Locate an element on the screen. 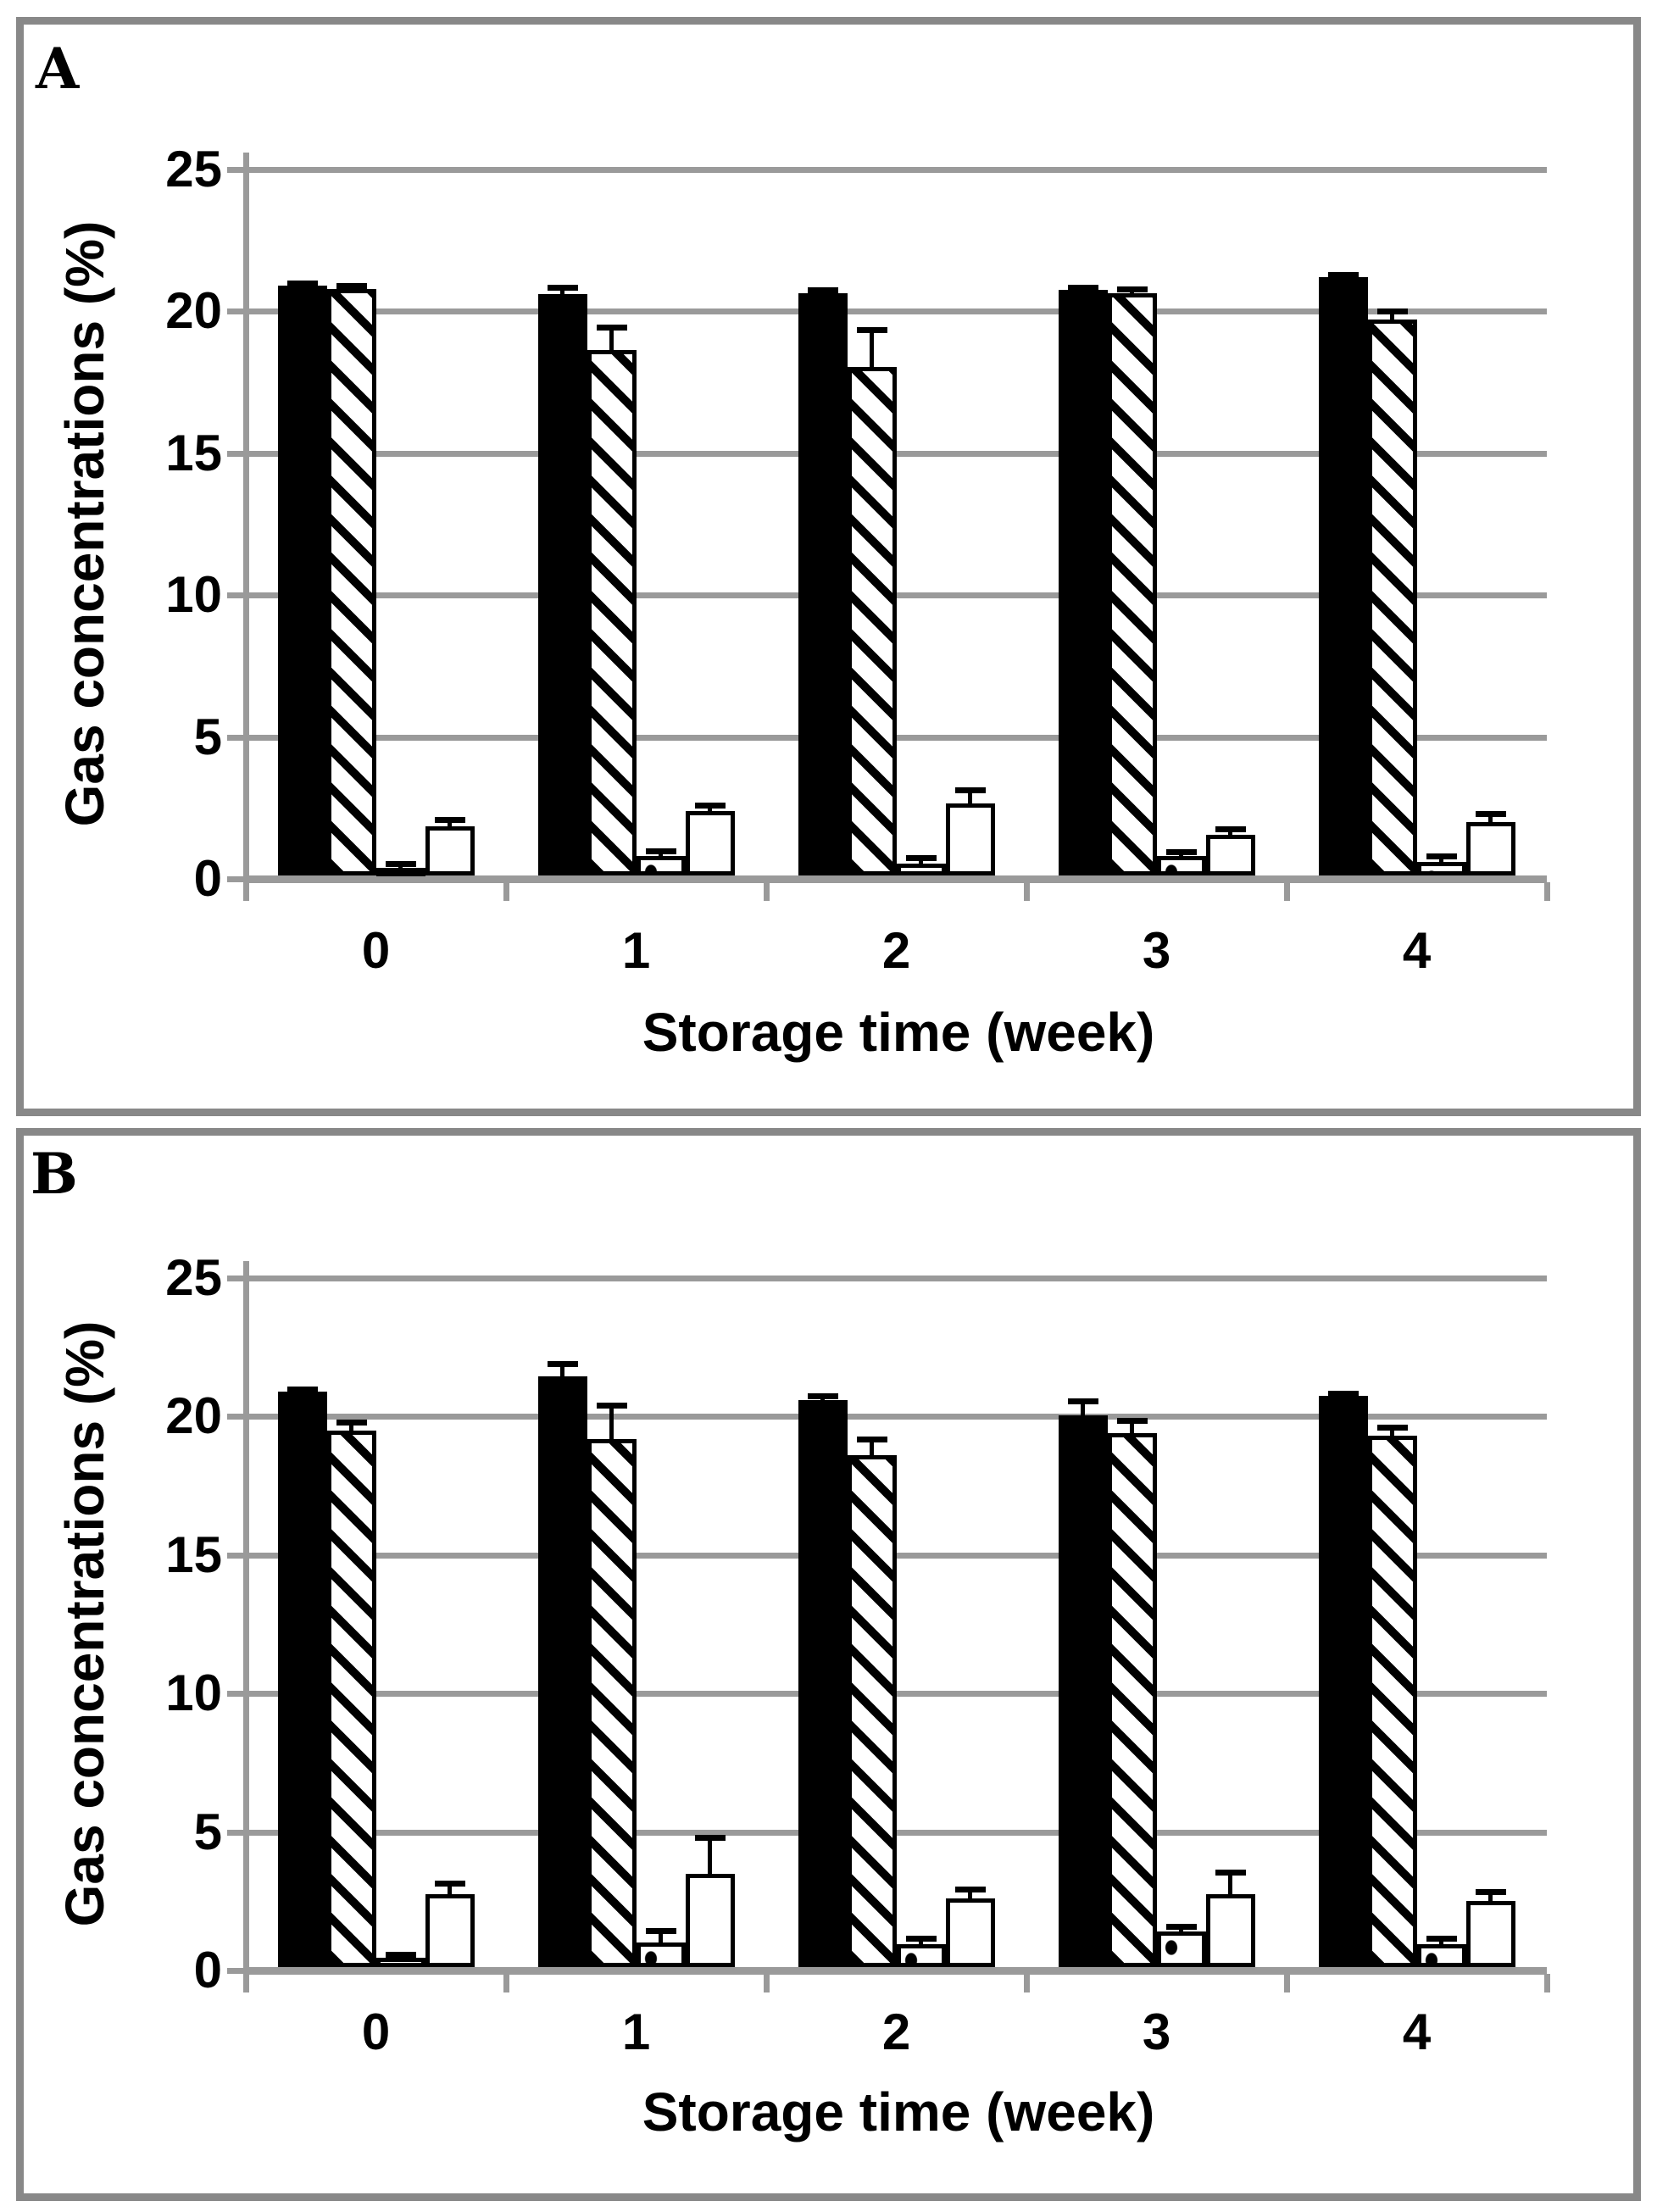 The image size is (1657, 2212). y-tick-label: 5 is located at coordinates (207, 1831).